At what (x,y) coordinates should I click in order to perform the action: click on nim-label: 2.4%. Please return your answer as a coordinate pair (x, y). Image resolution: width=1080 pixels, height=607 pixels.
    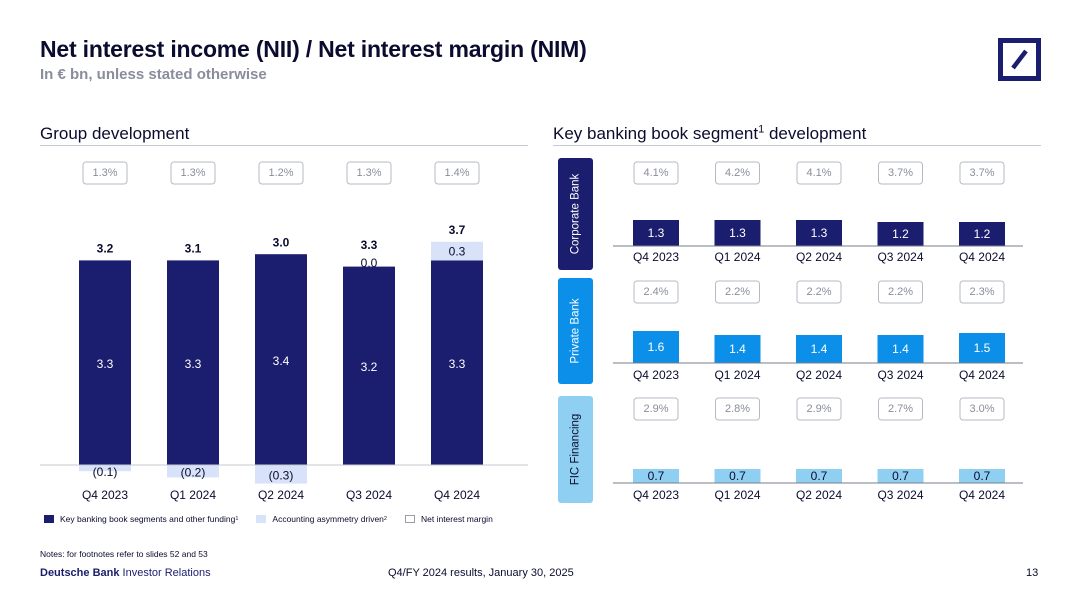
    Looking at the image, I should click on (655, 292).